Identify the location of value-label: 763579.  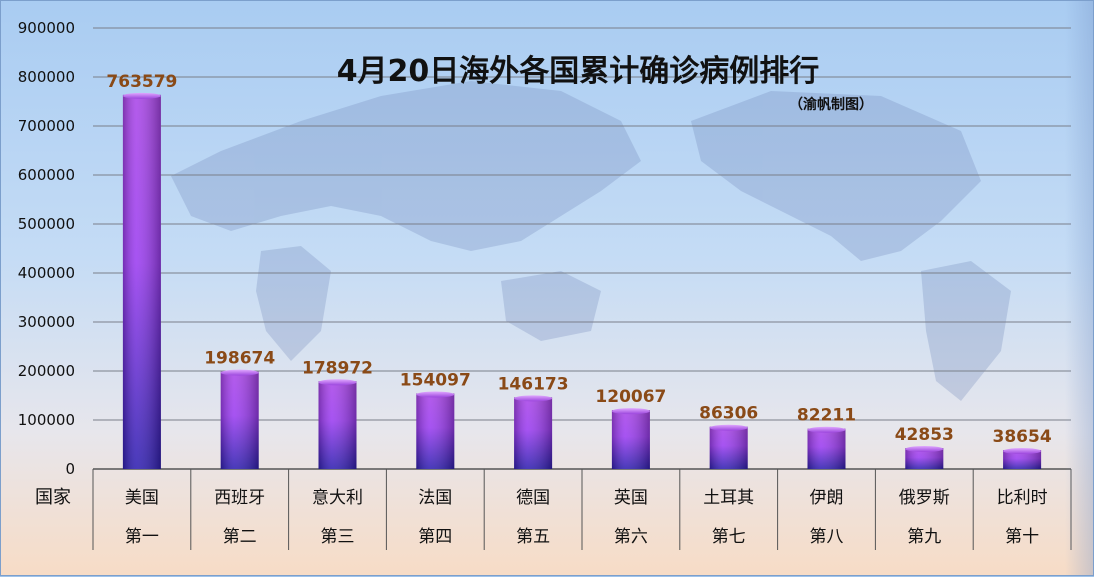
(141, 82).